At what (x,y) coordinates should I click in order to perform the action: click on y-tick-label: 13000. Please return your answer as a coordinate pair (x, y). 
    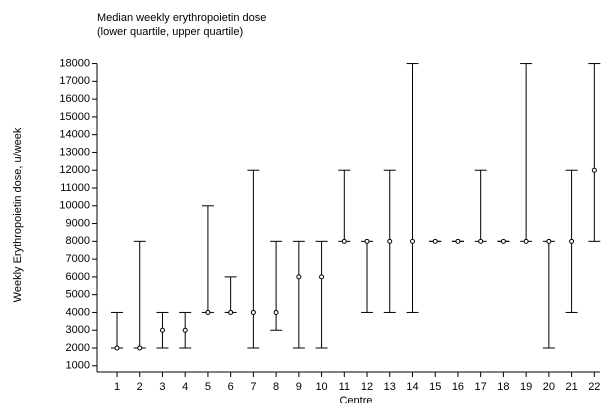
    Looking at the image, I should click on (74, 152).